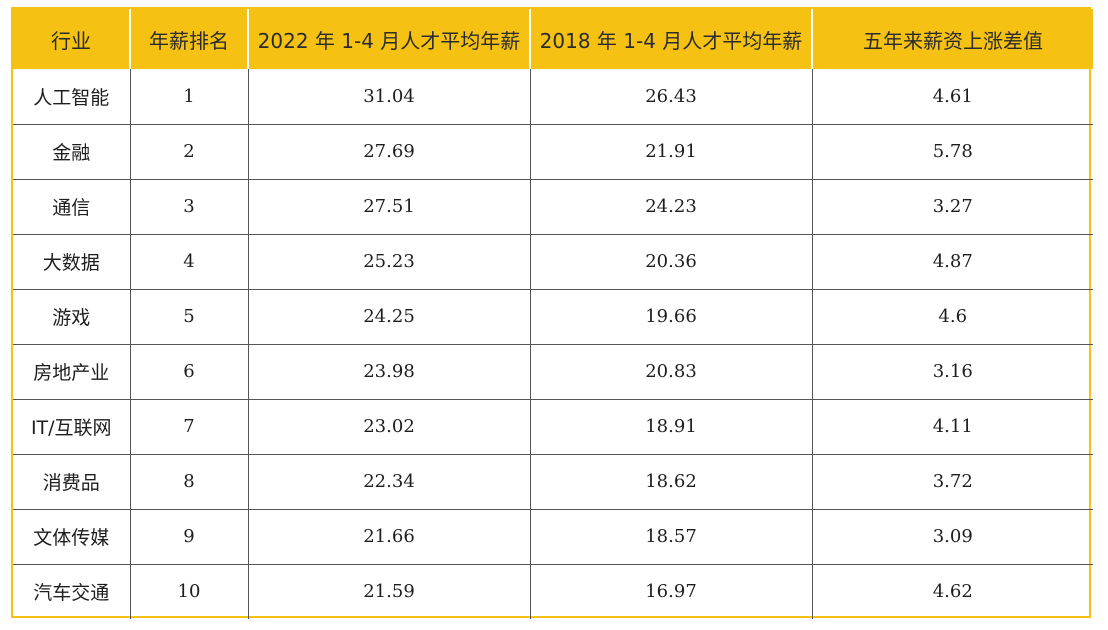 This screenshot has height=630, width=1108. I want to click on increase-cell: 4.11, so click(952, 426).